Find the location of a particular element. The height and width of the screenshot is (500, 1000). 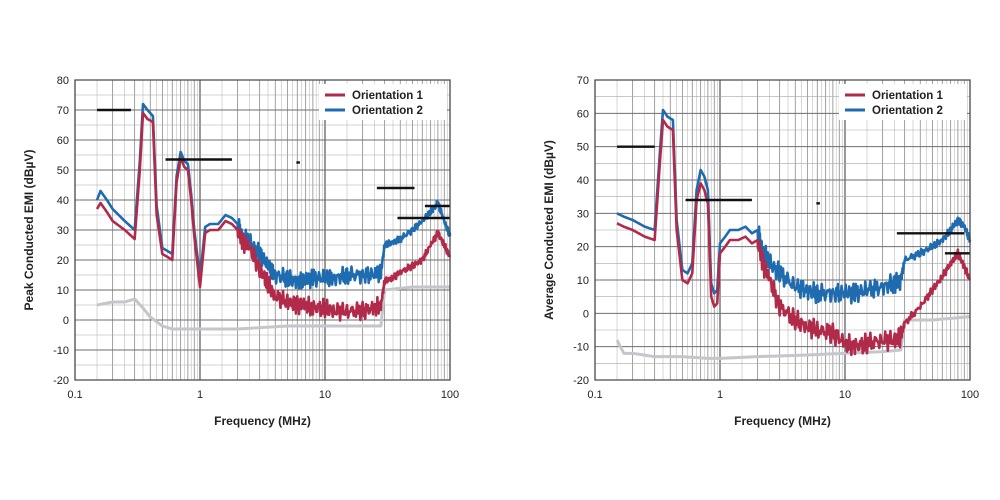

chart-2-x-tick-label: 1 is located at coordinates (720, 395).